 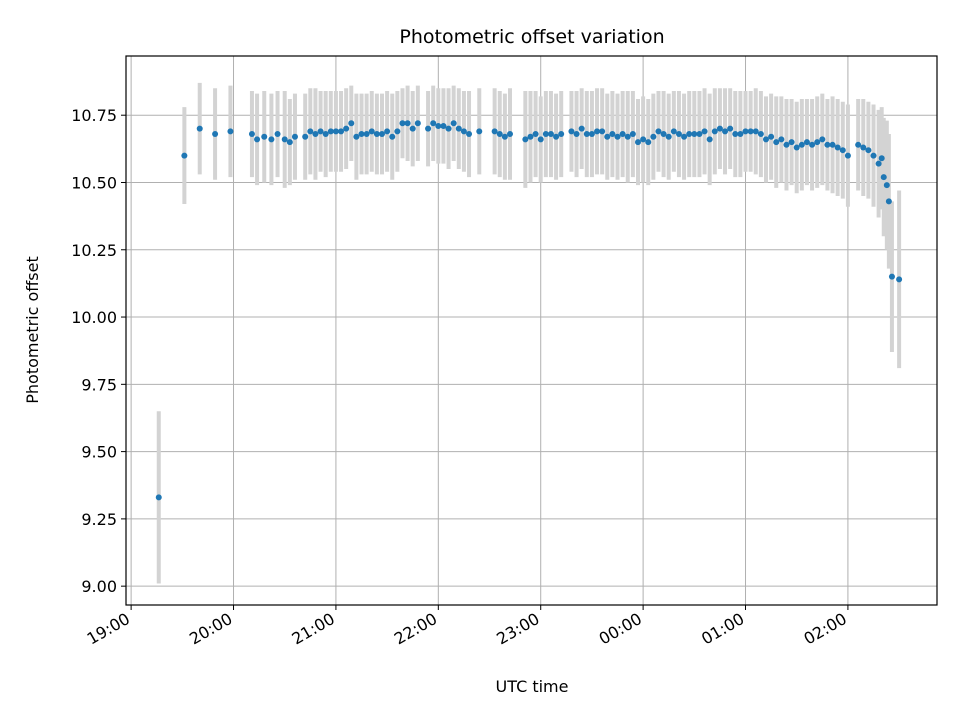 I want to click on y-tick-label: 9.50, so click(x=99, y=452).